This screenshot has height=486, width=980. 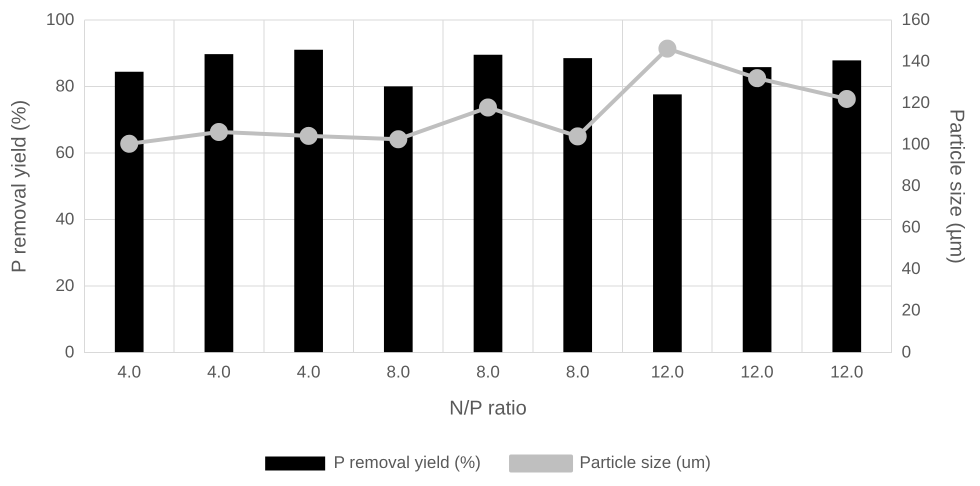 What do you see at coordinates (916, 144) in the screenshot?
I see `y2-tick-label: 100` at bounding box center [916, 144].